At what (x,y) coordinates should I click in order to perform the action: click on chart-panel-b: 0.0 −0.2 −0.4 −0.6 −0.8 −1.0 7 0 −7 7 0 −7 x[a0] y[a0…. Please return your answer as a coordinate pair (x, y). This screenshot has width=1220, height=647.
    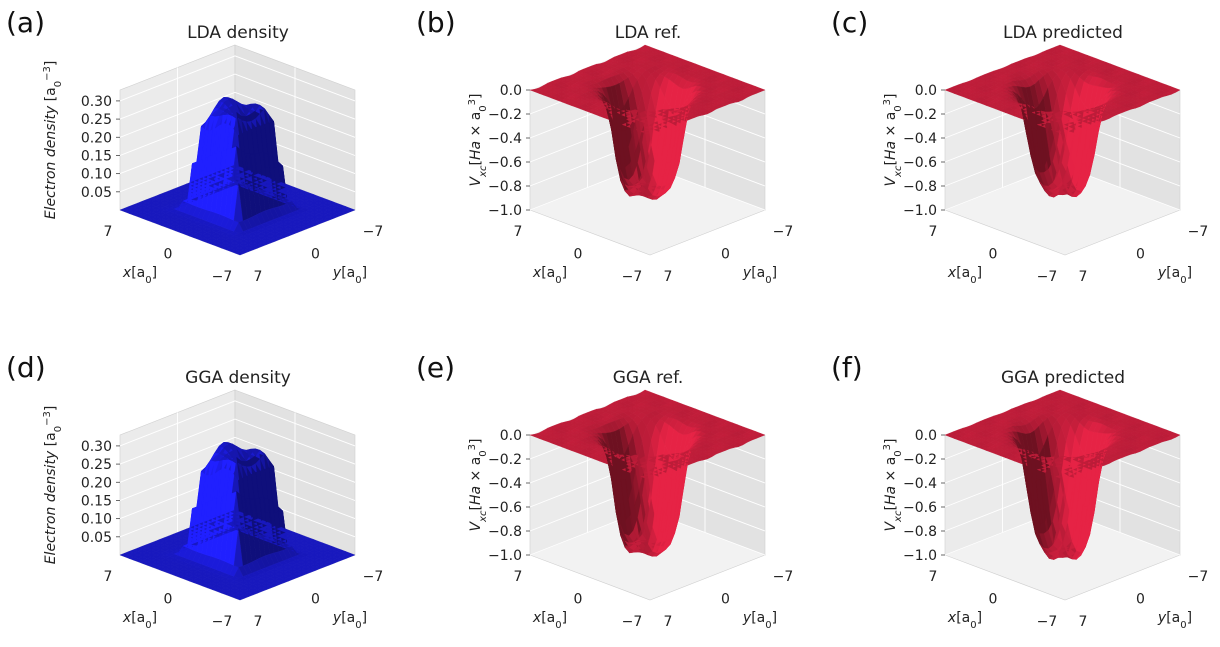
    Looking at the image, I should click on (604, 146).